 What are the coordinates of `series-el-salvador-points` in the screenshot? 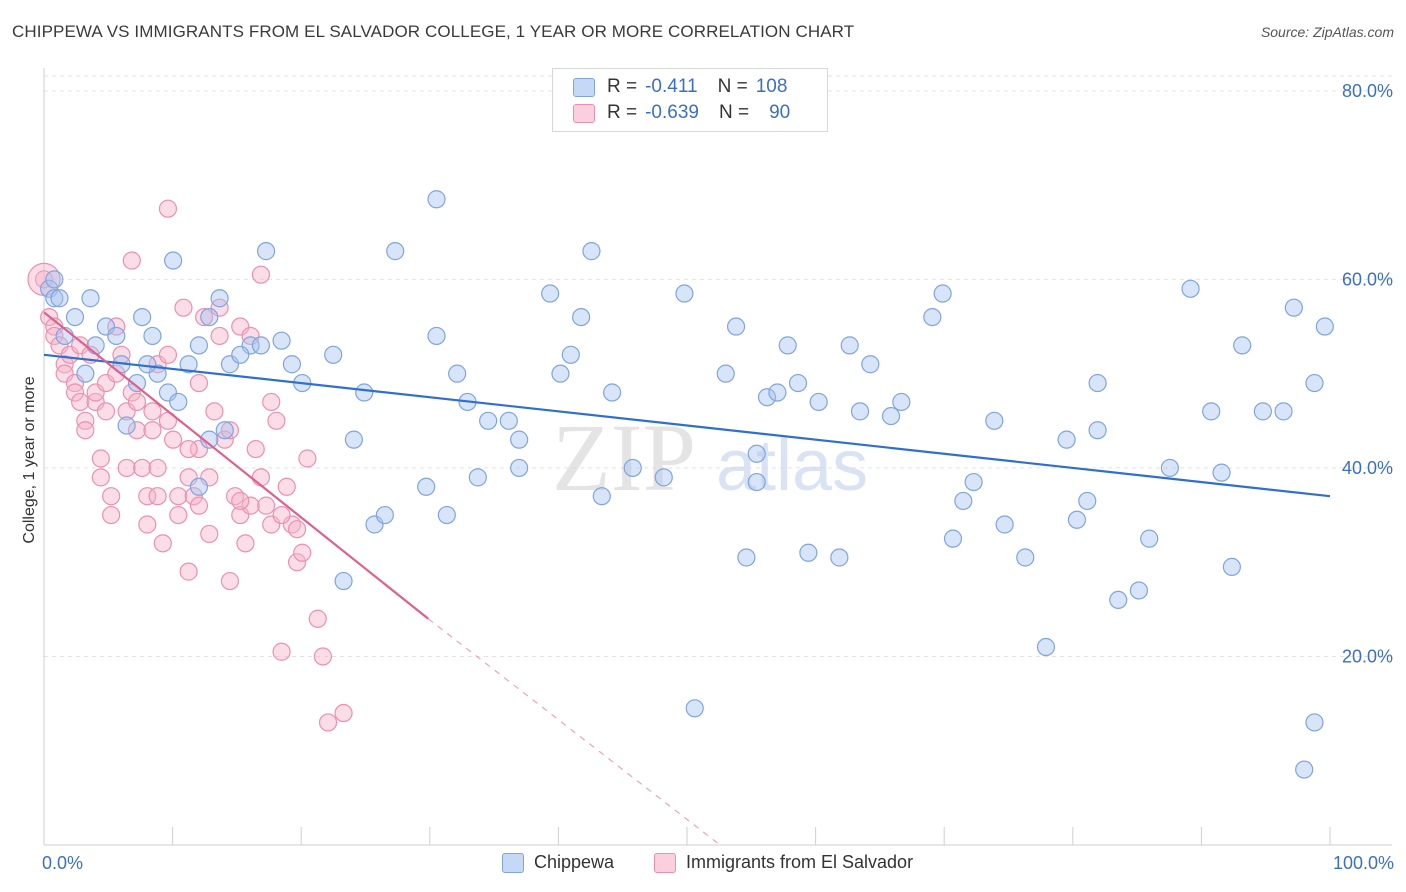 It's located at (190, 465).